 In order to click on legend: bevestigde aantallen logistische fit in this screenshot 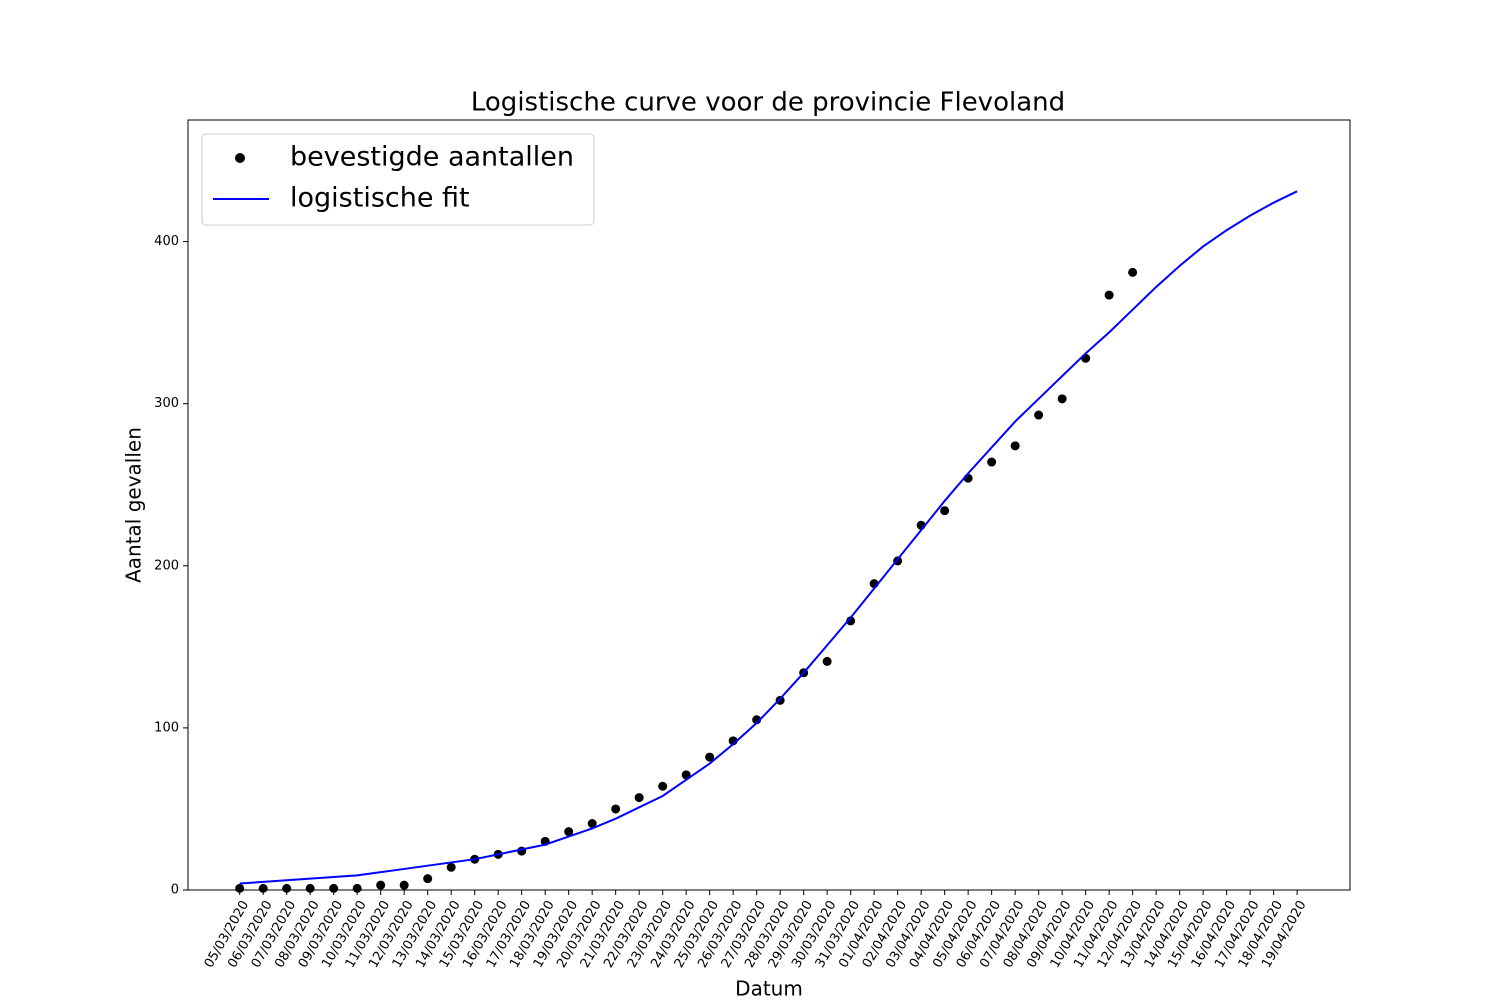, I will do `click(398, 179)`.